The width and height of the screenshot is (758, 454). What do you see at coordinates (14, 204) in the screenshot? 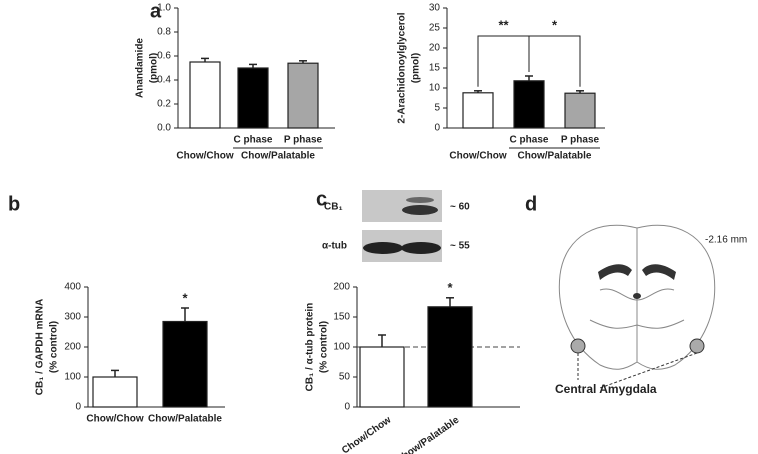
I see `panel-label: b` at bounding box center [14, 204].